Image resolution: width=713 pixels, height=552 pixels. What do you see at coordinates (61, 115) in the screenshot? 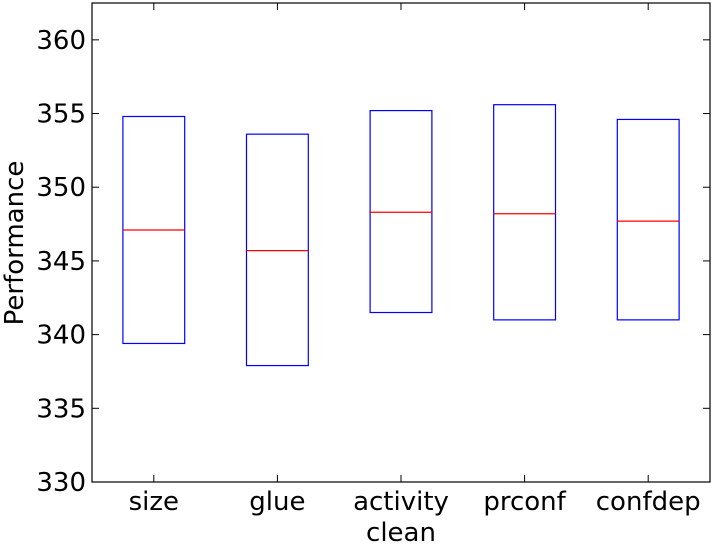
I see `y-tick-label: 355` at bounding box center [61, 115].